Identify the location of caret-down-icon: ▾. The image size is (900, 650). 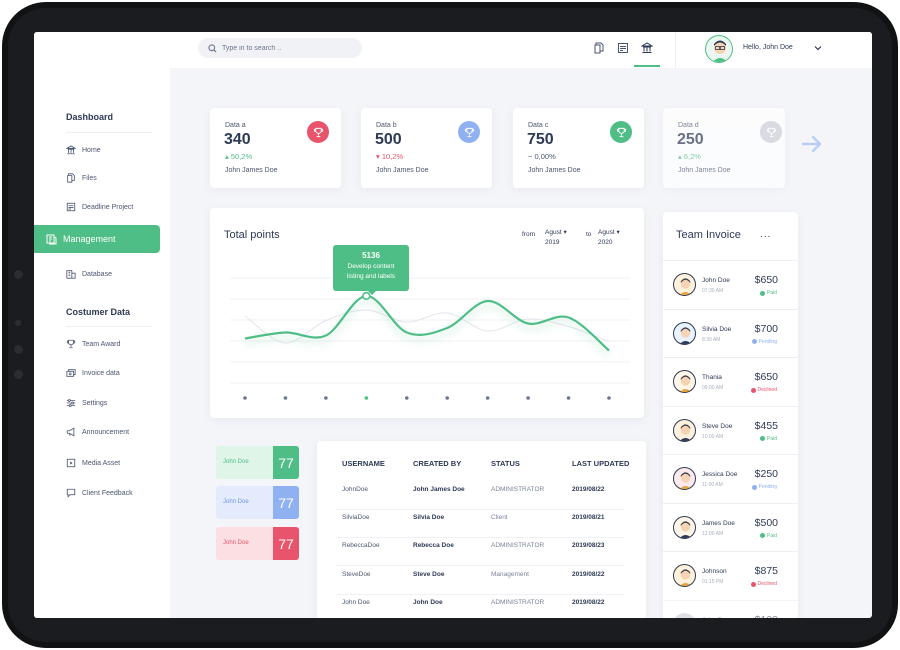
(618, 232).